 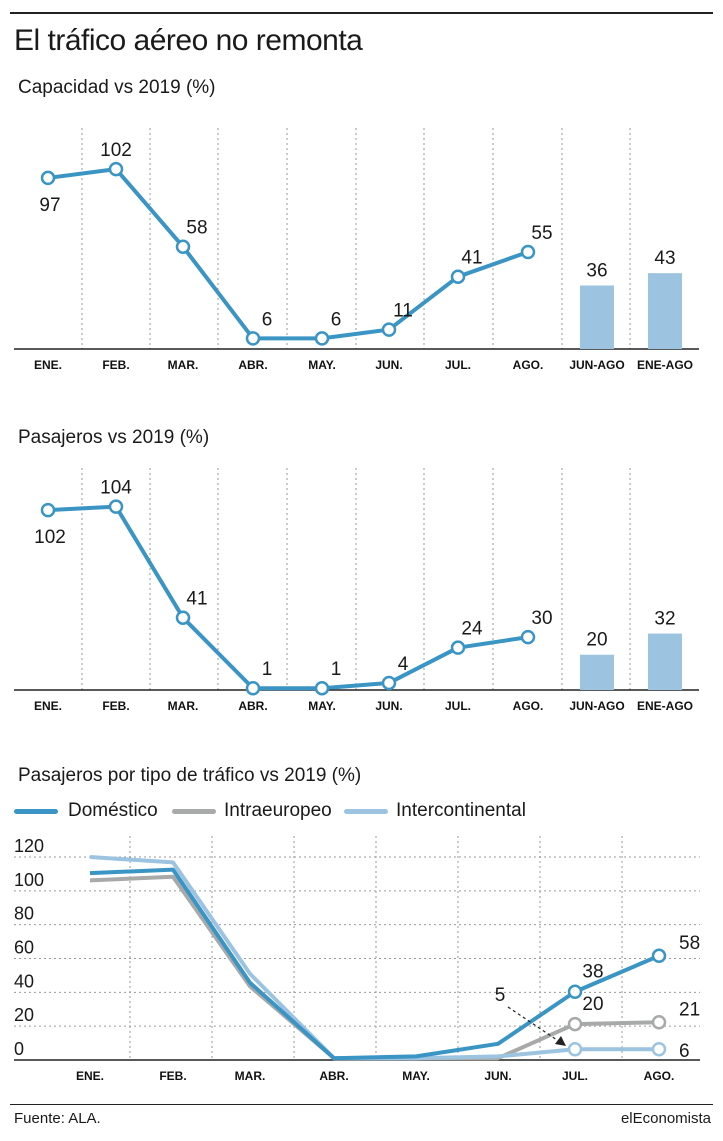 I want to click on annotation-arrow-line, so click(x=534, y=1024).